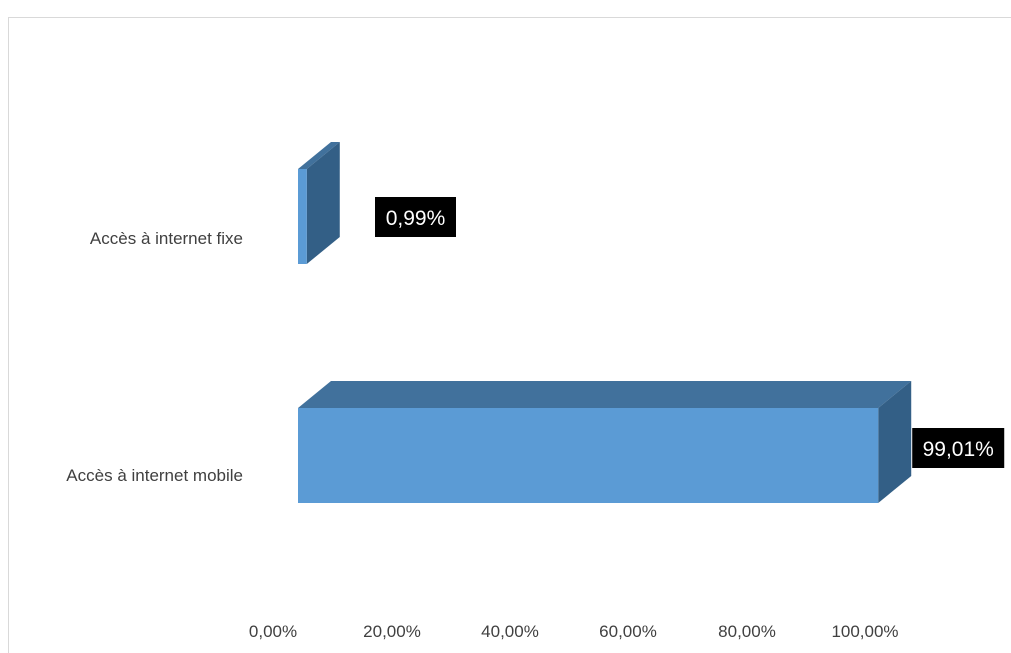  Describe the element at coordinates (604, 394) in the screenshot. I see `bar-top-face` at that location.